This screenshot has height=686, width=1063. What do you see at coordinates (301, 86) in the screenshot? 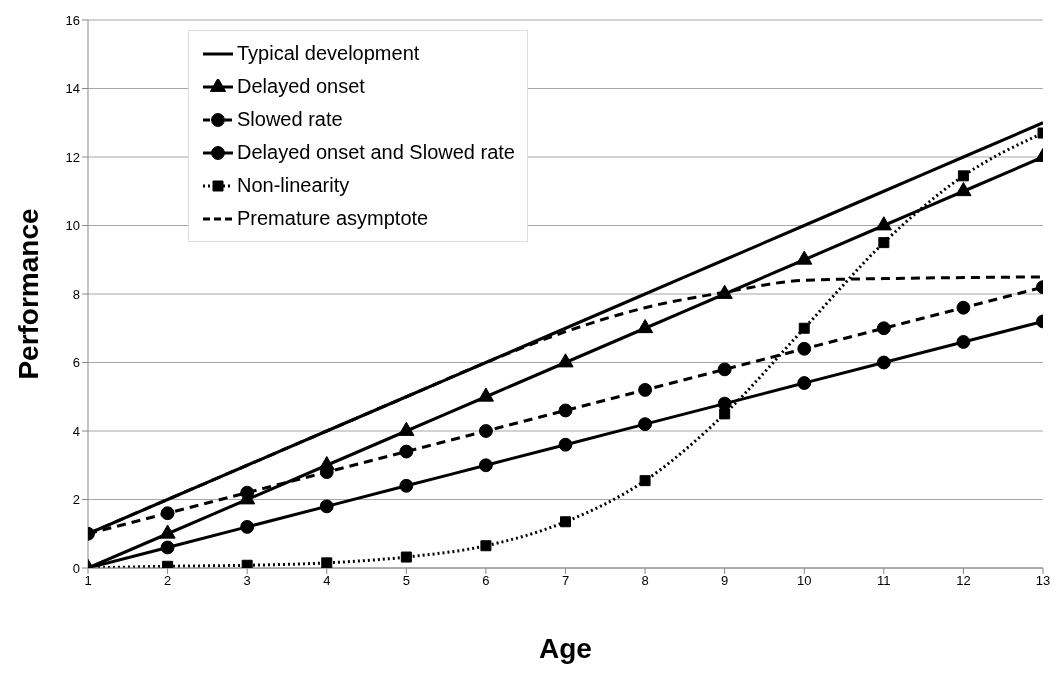
I see `legend-label: Delayed onset` at bounding box center [301, 86].